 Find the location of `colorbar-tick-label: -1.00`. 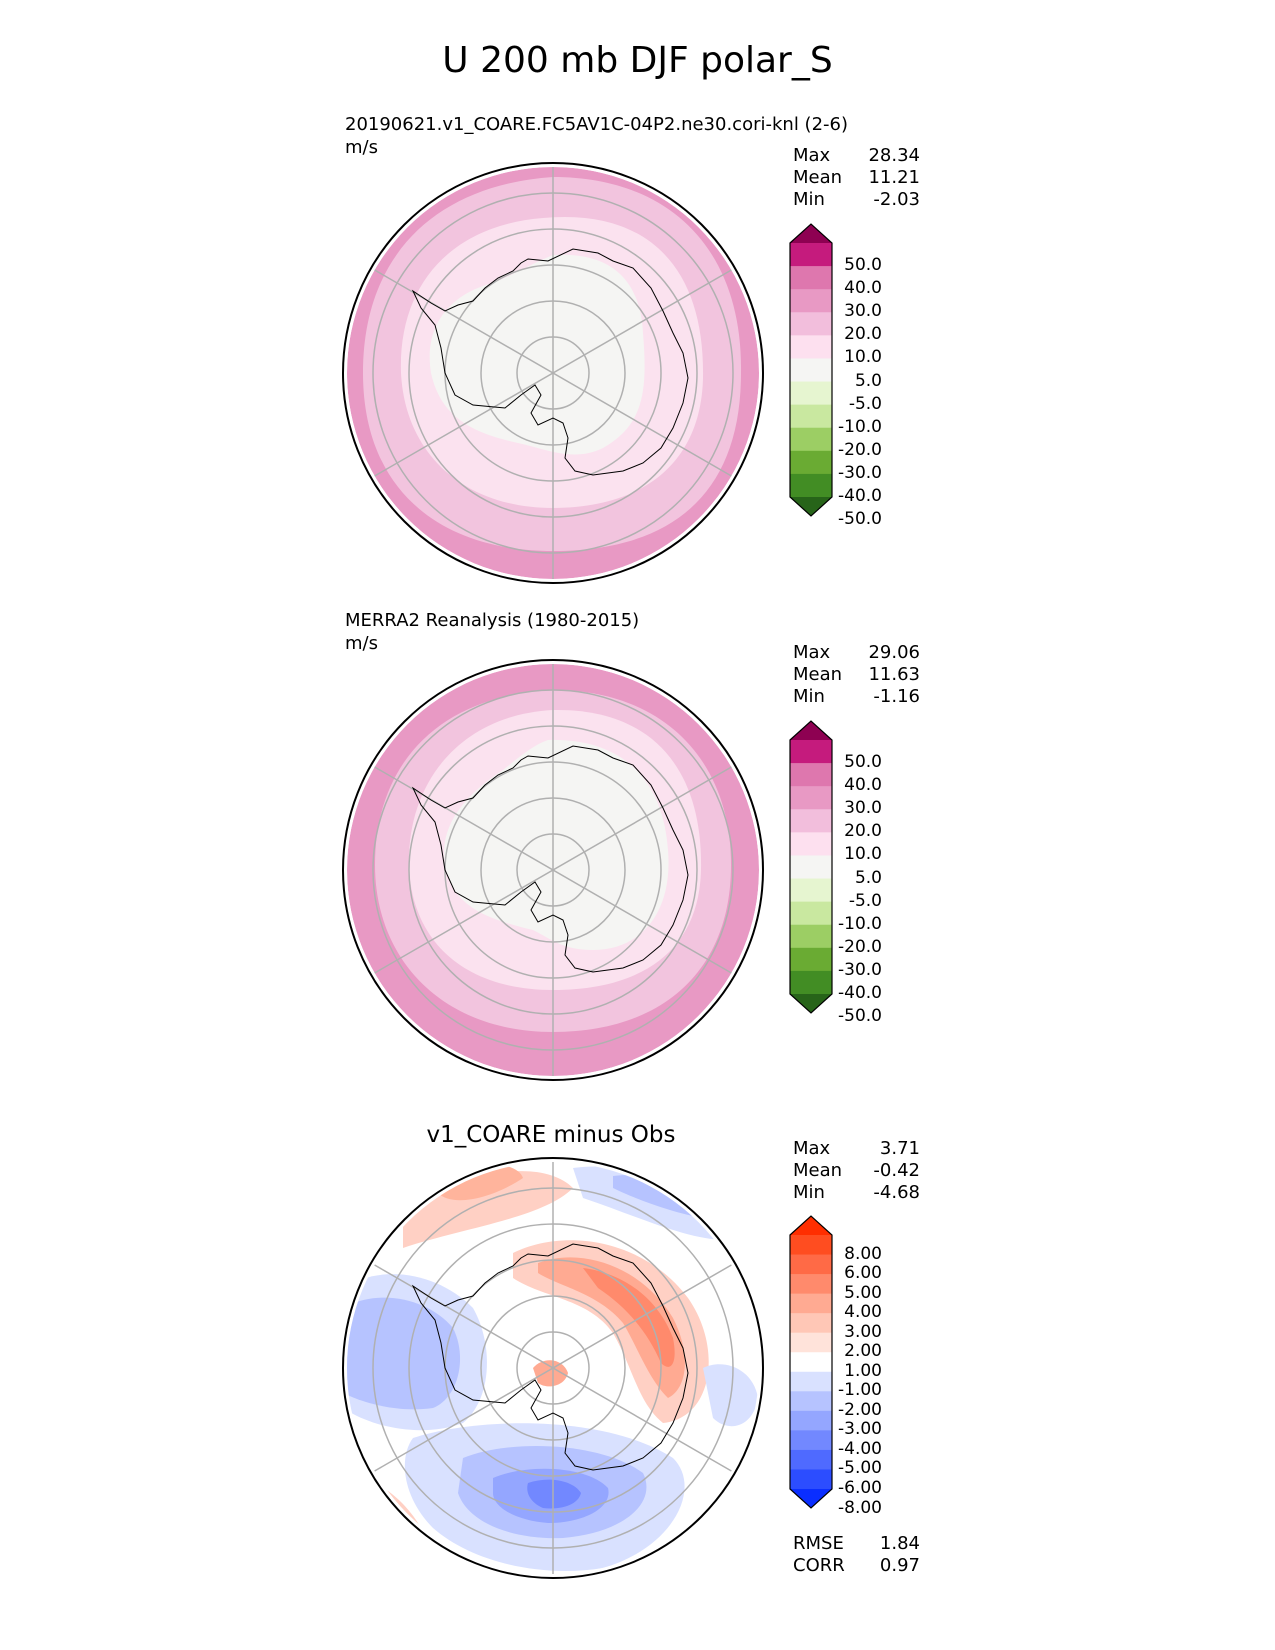

colorbar-tick-label: -1.00 is located at coordinates (860, 1390).